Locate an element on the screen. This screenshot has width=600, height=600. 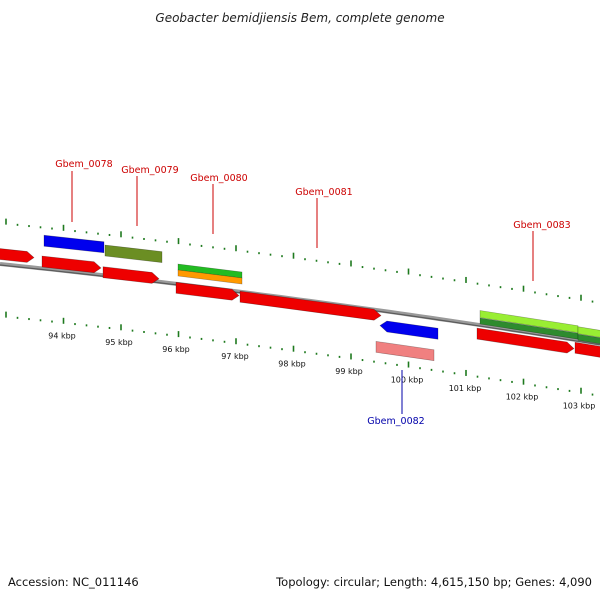
gene-block-orange is located at coordinates (210, 277).